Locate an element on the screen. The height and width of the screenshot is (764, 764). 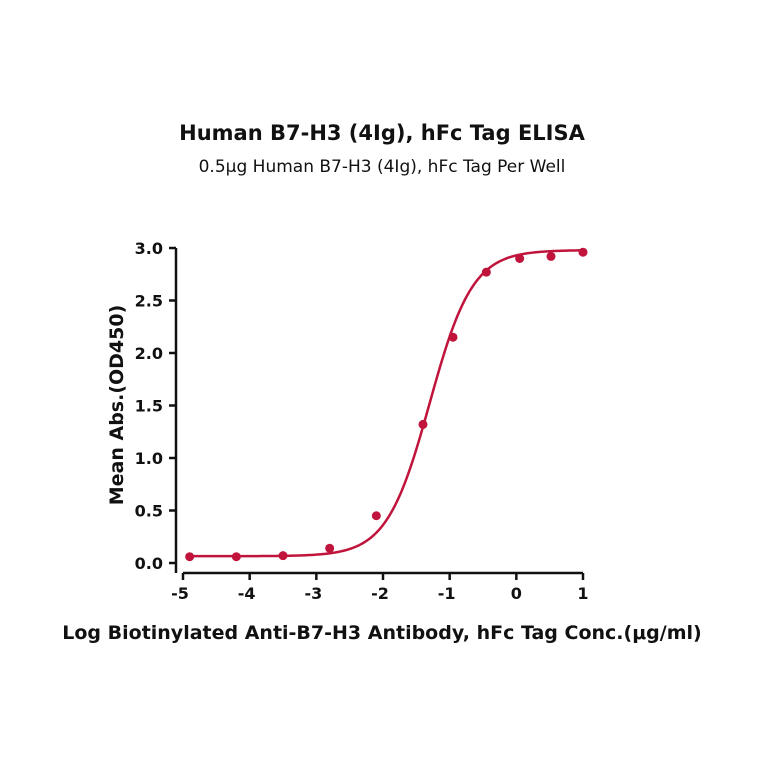
x-tick-label: 1 is located at coordinates (582, 593).